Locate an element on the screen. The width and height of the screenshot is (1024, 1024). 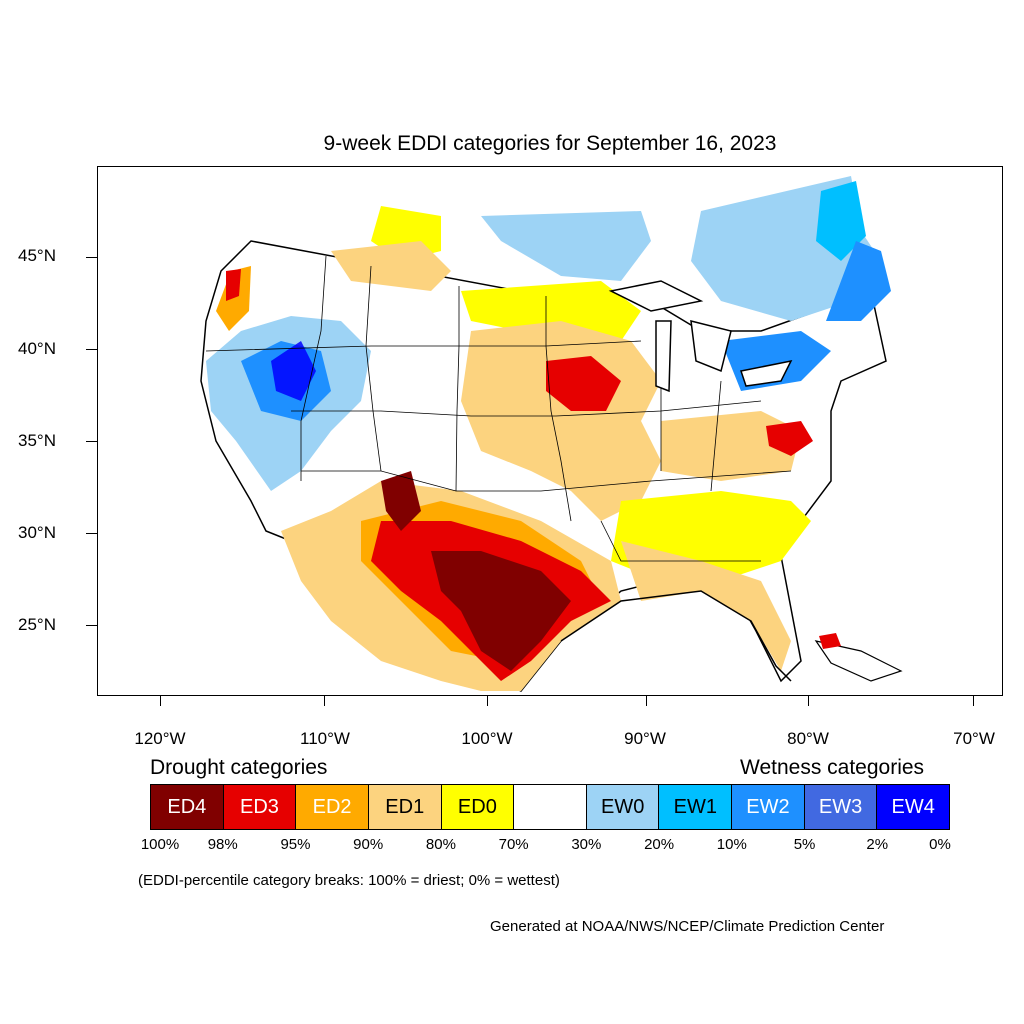
virginia-ed3 is located at coordinates (789, 438).